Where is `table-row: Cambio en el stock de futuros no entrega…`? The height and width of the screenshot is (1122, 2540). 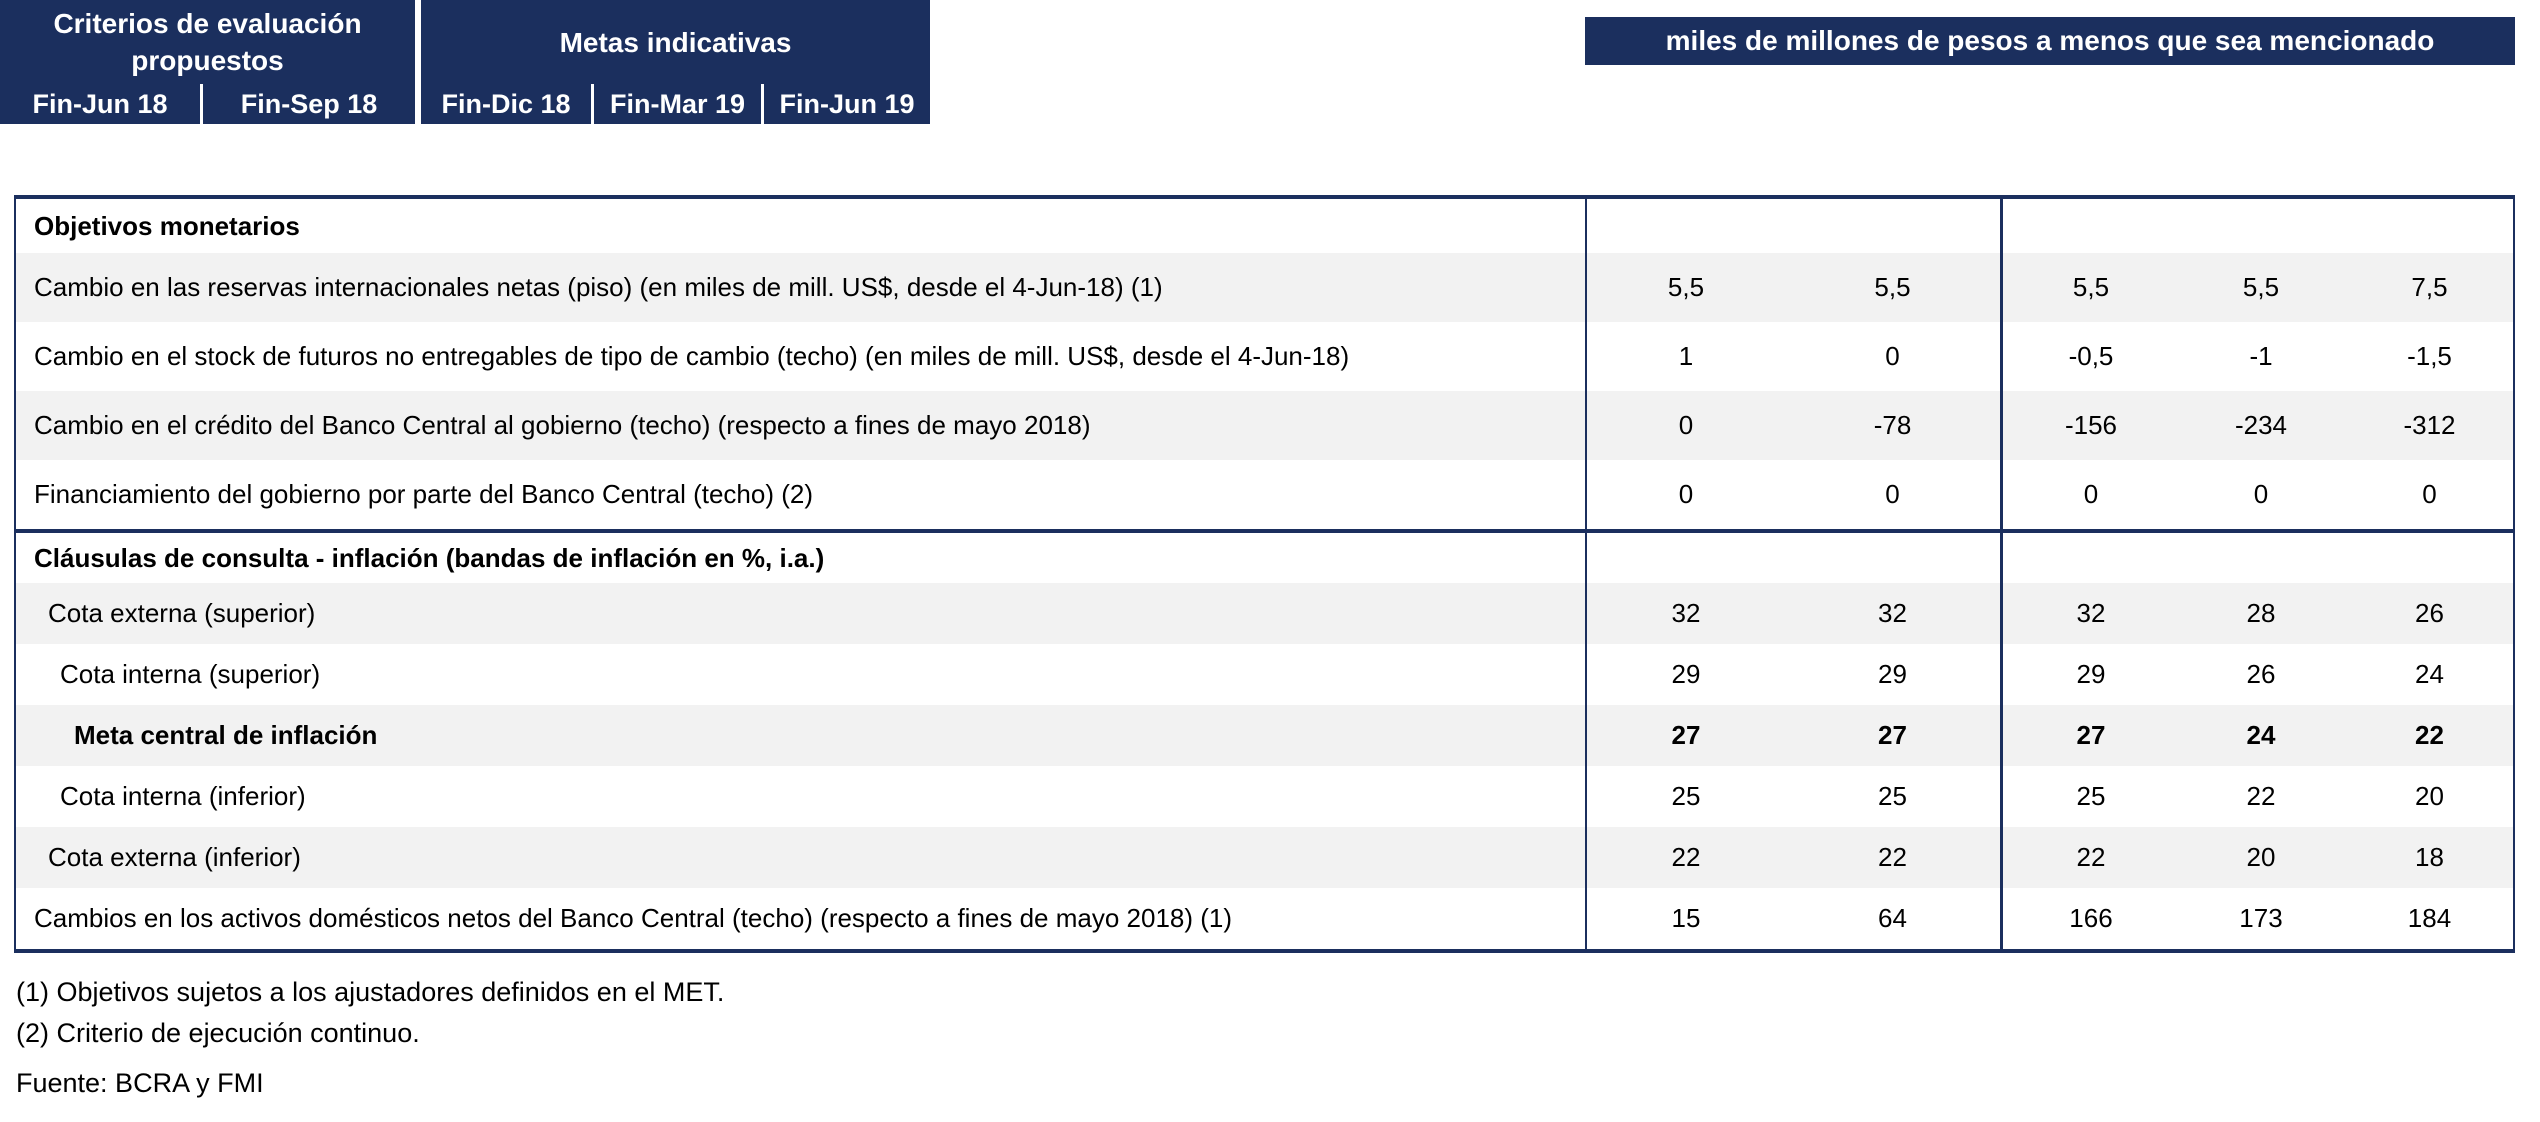 table-row: Cambio en el stock de futuros no entrega… is located at coordinates (1264, 356).